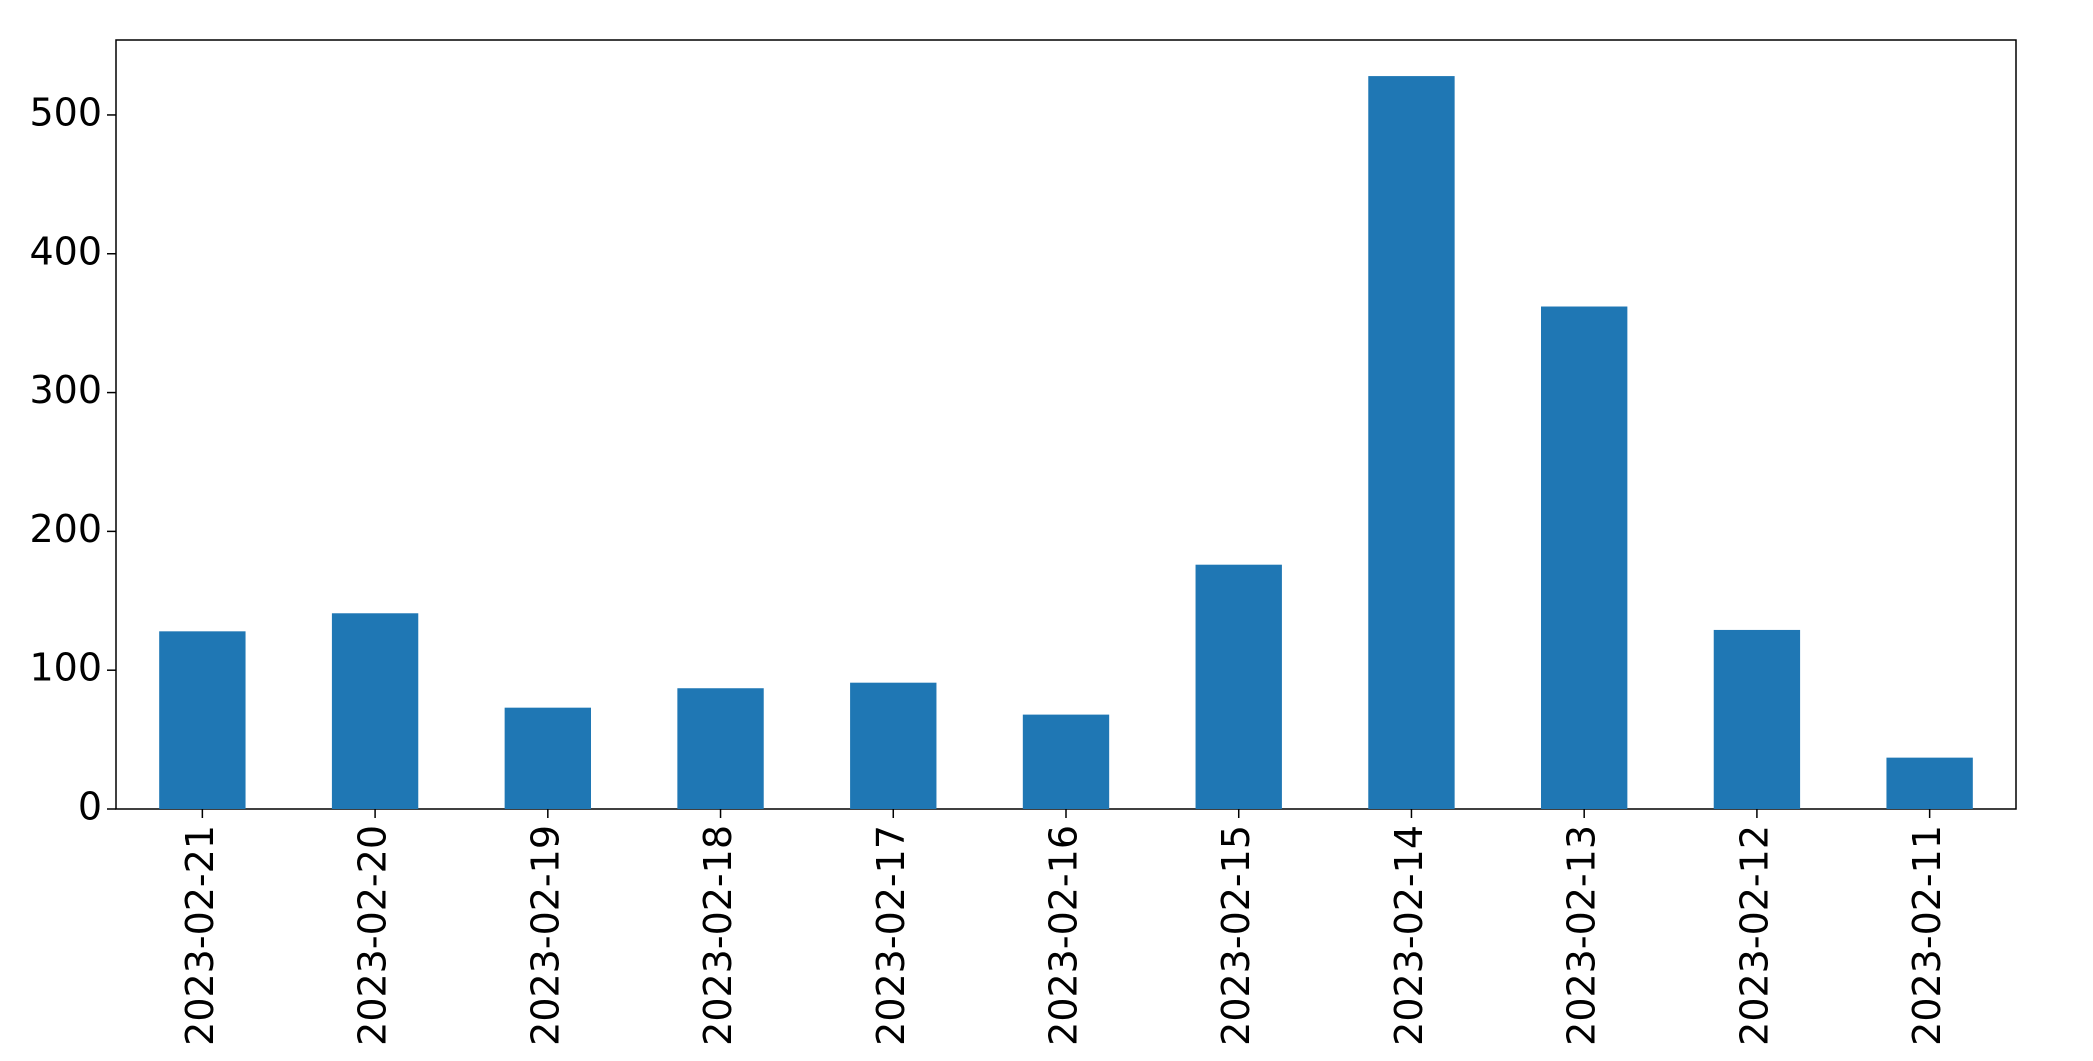 The image size is (2093, 1061). What do you see at coordinates (373, 935) in the screenshot?
I see `x-tick-label: 2023-02-20` at bounding box center [373, 935].